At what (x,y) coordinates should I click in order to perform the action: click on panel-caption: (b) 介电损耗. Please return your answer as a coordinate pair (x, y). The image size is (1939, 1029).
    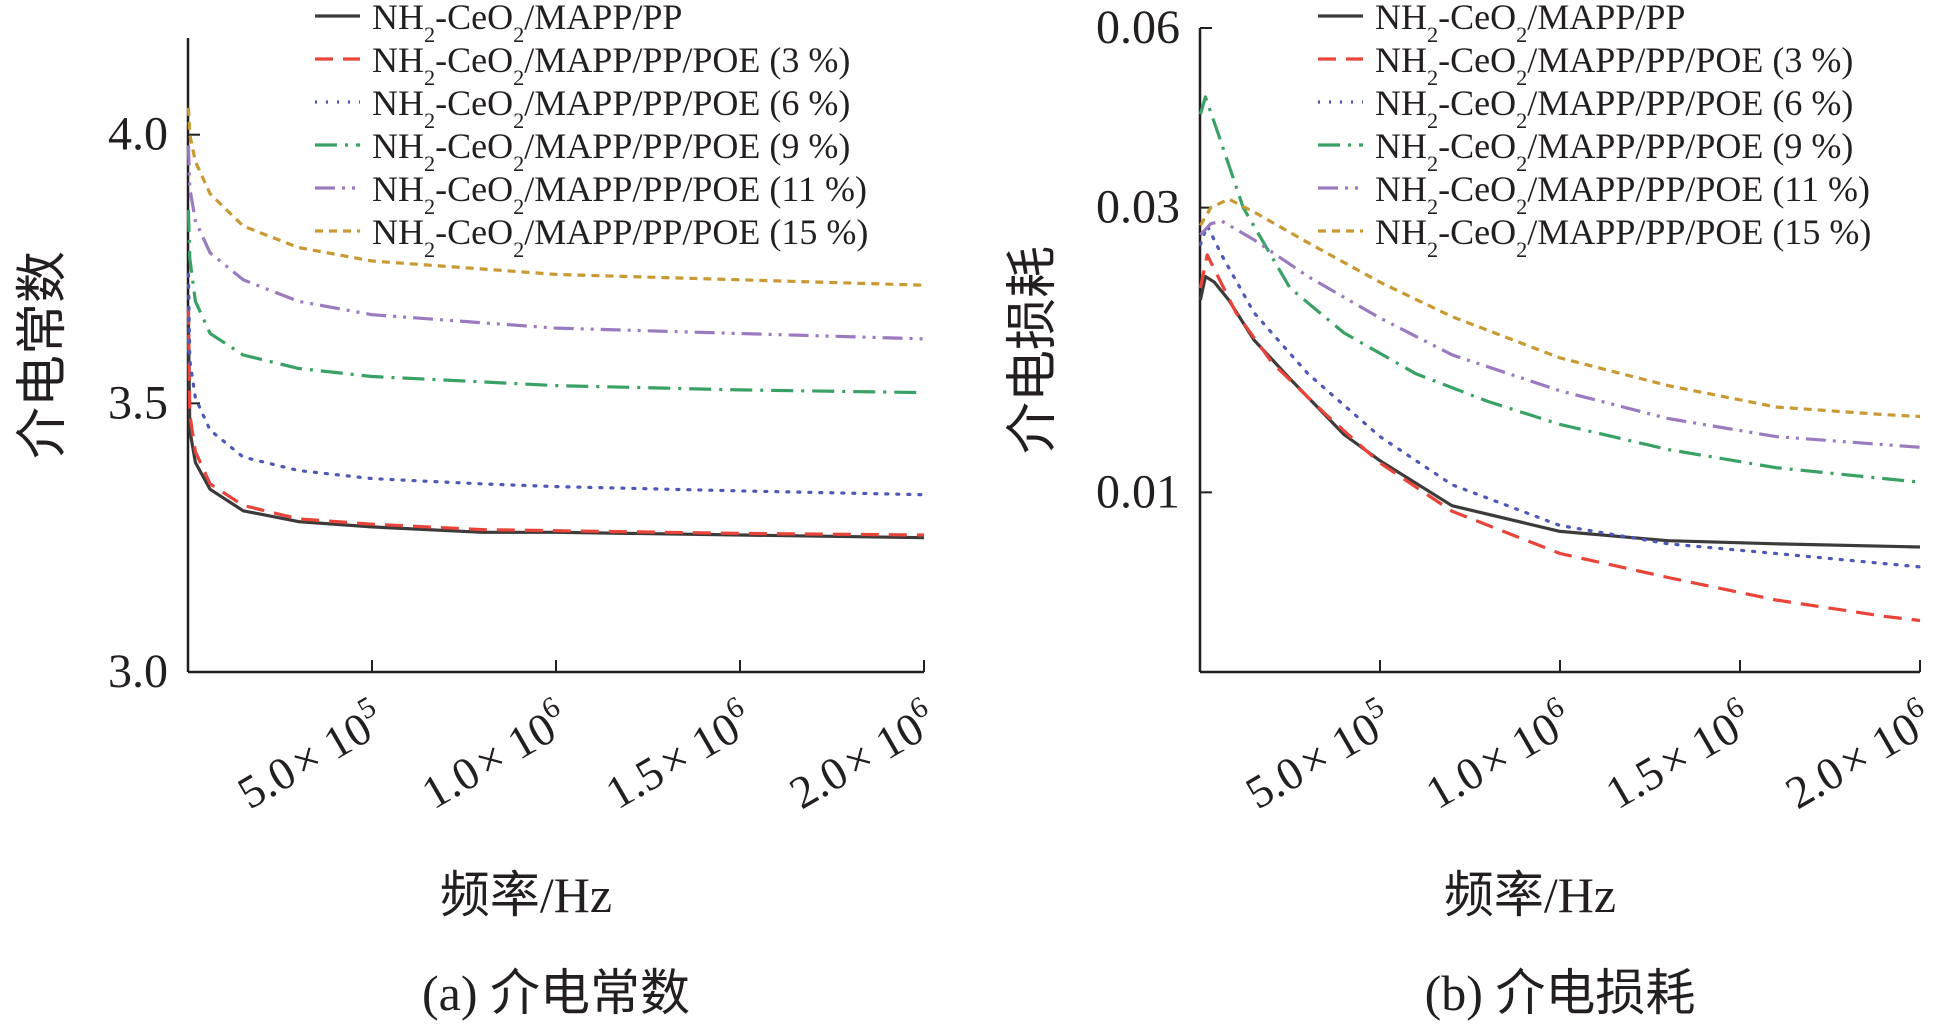
    Looking at the image, I should click on (1560, 993).